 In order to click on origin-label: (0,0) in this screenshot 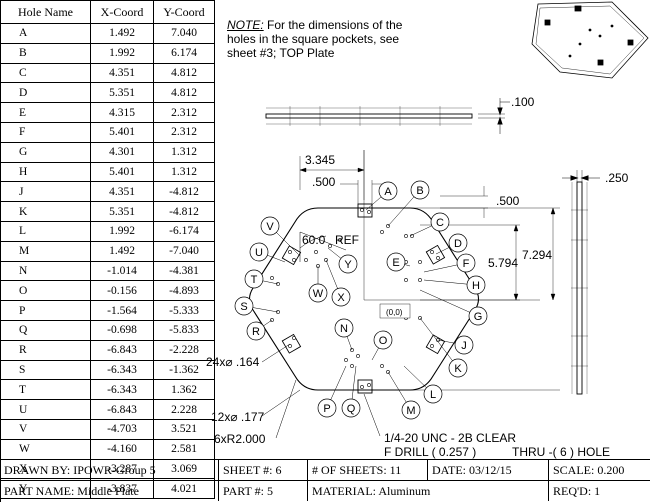, I will do `click(394, 312)`.